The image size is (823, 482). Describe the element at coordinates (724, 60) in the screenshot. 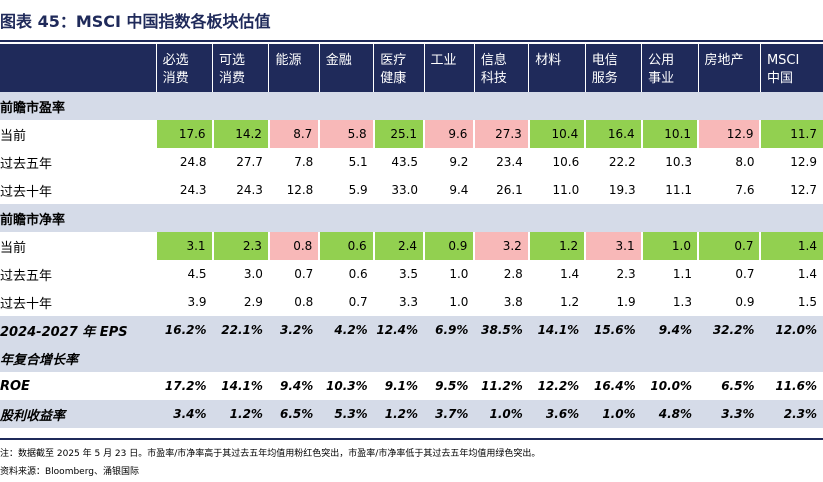

I see `column-header-line1: 房地产` at that location.